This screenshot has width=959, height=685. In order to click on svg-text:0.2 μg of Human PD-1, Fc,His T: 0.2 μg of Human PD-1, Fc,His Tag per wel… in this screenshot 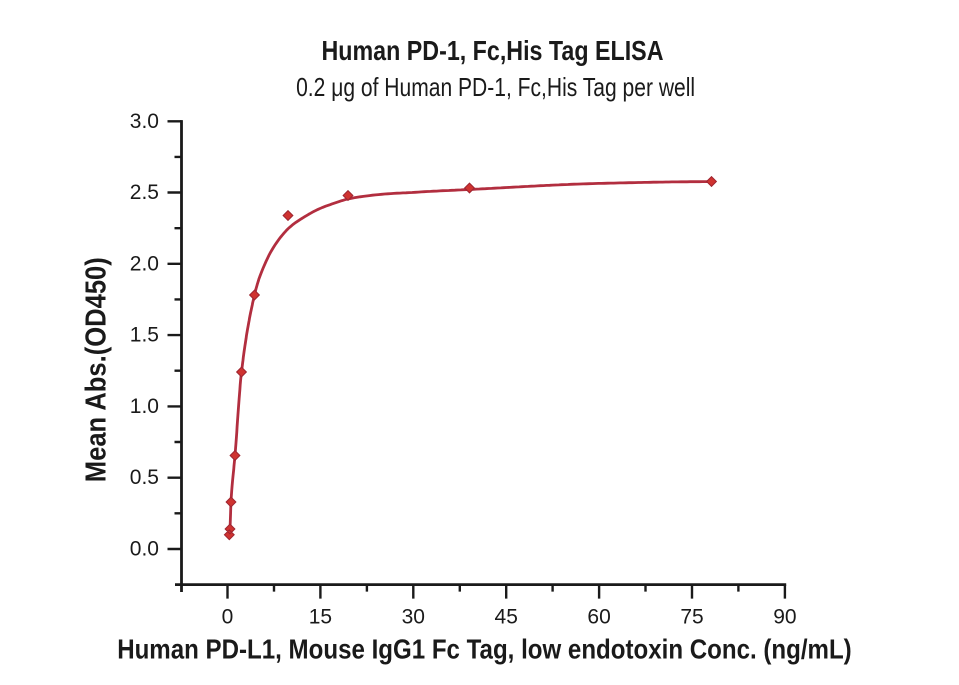, I will do `click(495, 87)`.